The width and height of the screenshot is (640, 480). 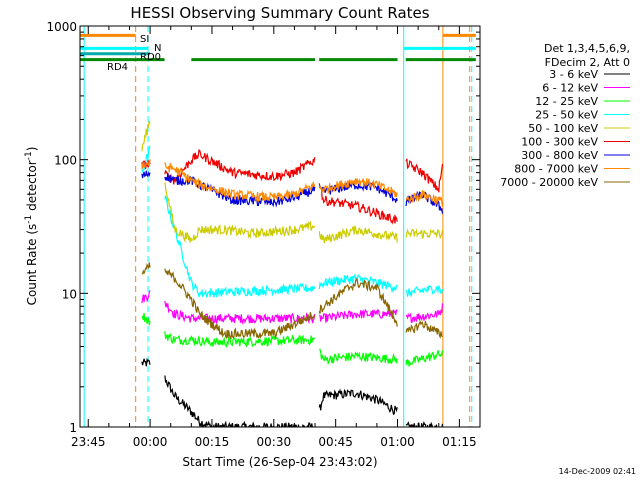 What do you see at coordinates (556, 169) in the screenshot?
I see `legend-entry: 800 - 7000 keV` at bounding box center [556, 169].